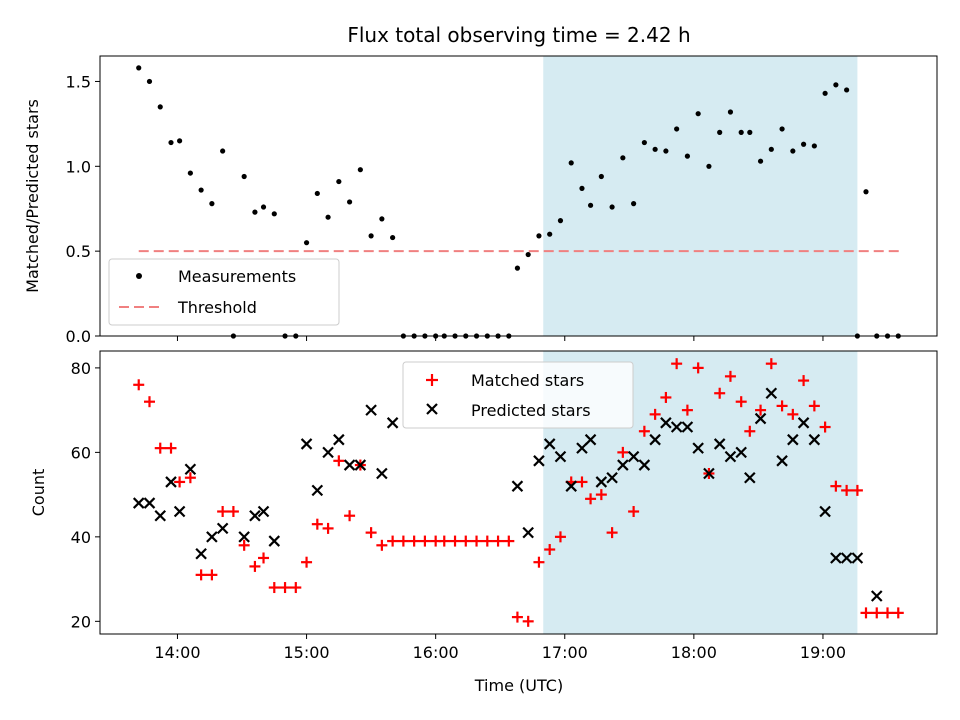 This screenshot has width=960, height=720. I want to click on legend-marker-measurements, so click(139, 276).